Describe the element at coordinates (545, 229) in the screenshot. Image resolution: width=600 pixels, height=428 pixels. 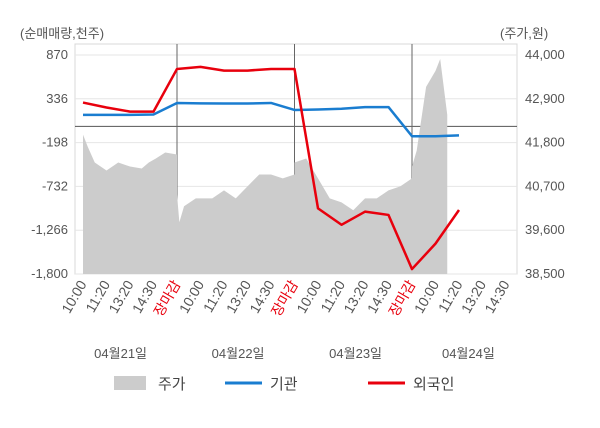
I see `right-tick-label: 39,600` at that location.